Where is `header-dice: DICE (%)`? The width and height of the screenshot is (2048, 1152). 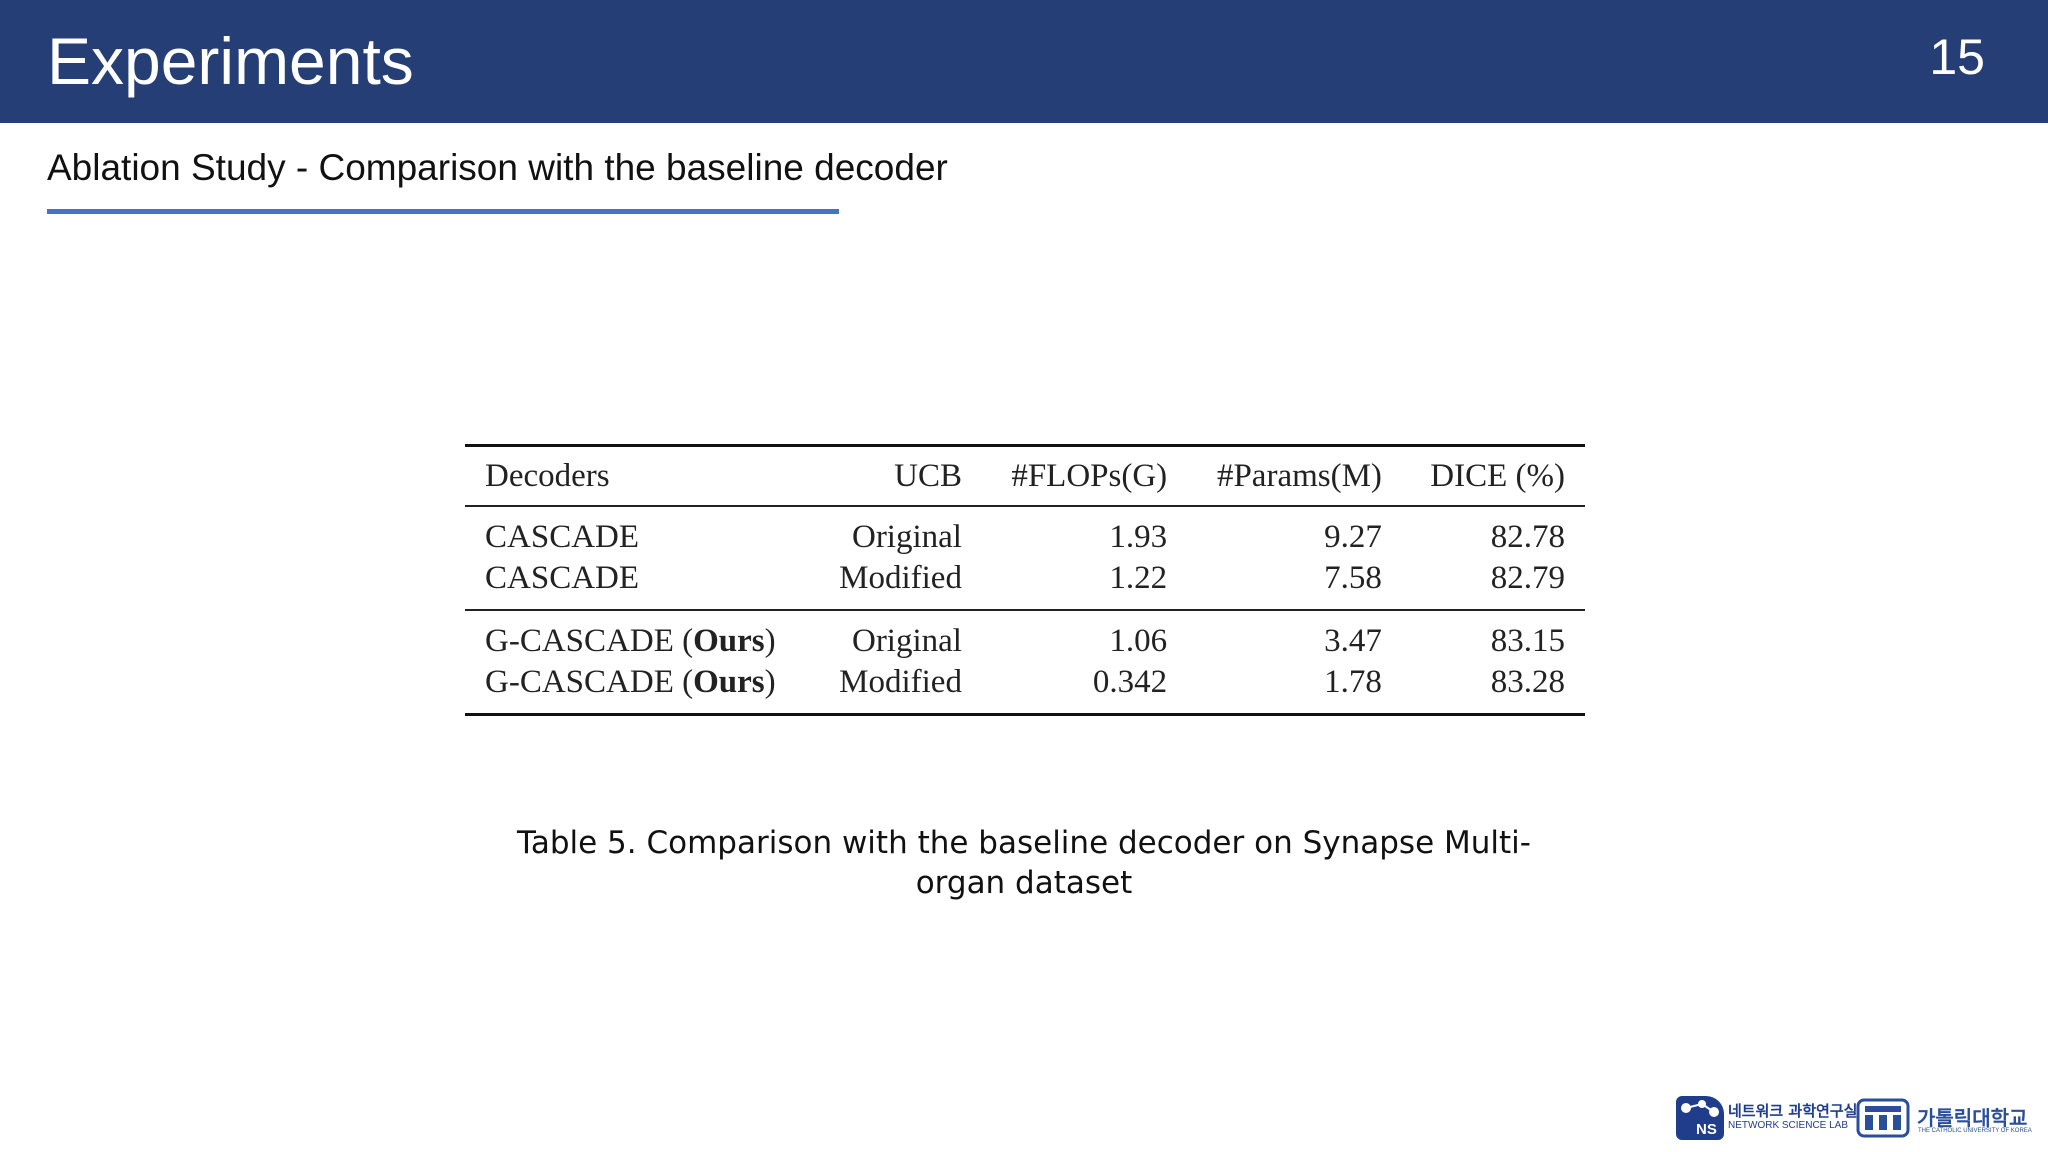
header-dice: DICE (%) is located at coordinates (1497, 475).